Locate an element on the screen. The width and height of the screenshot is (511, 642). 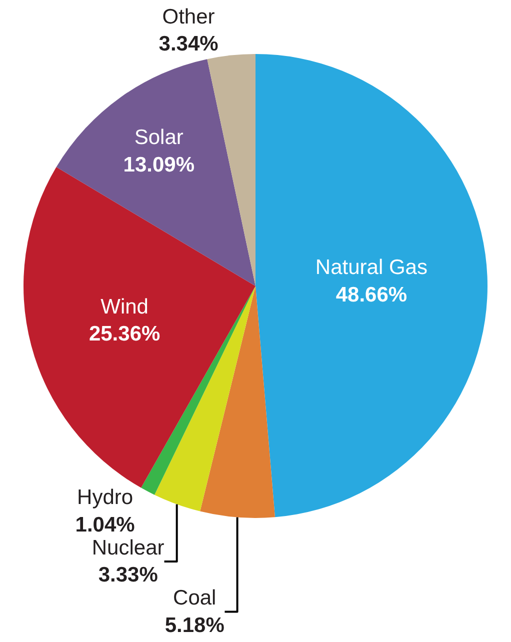
slice-label: Wind is located at coordinates (124, 306).